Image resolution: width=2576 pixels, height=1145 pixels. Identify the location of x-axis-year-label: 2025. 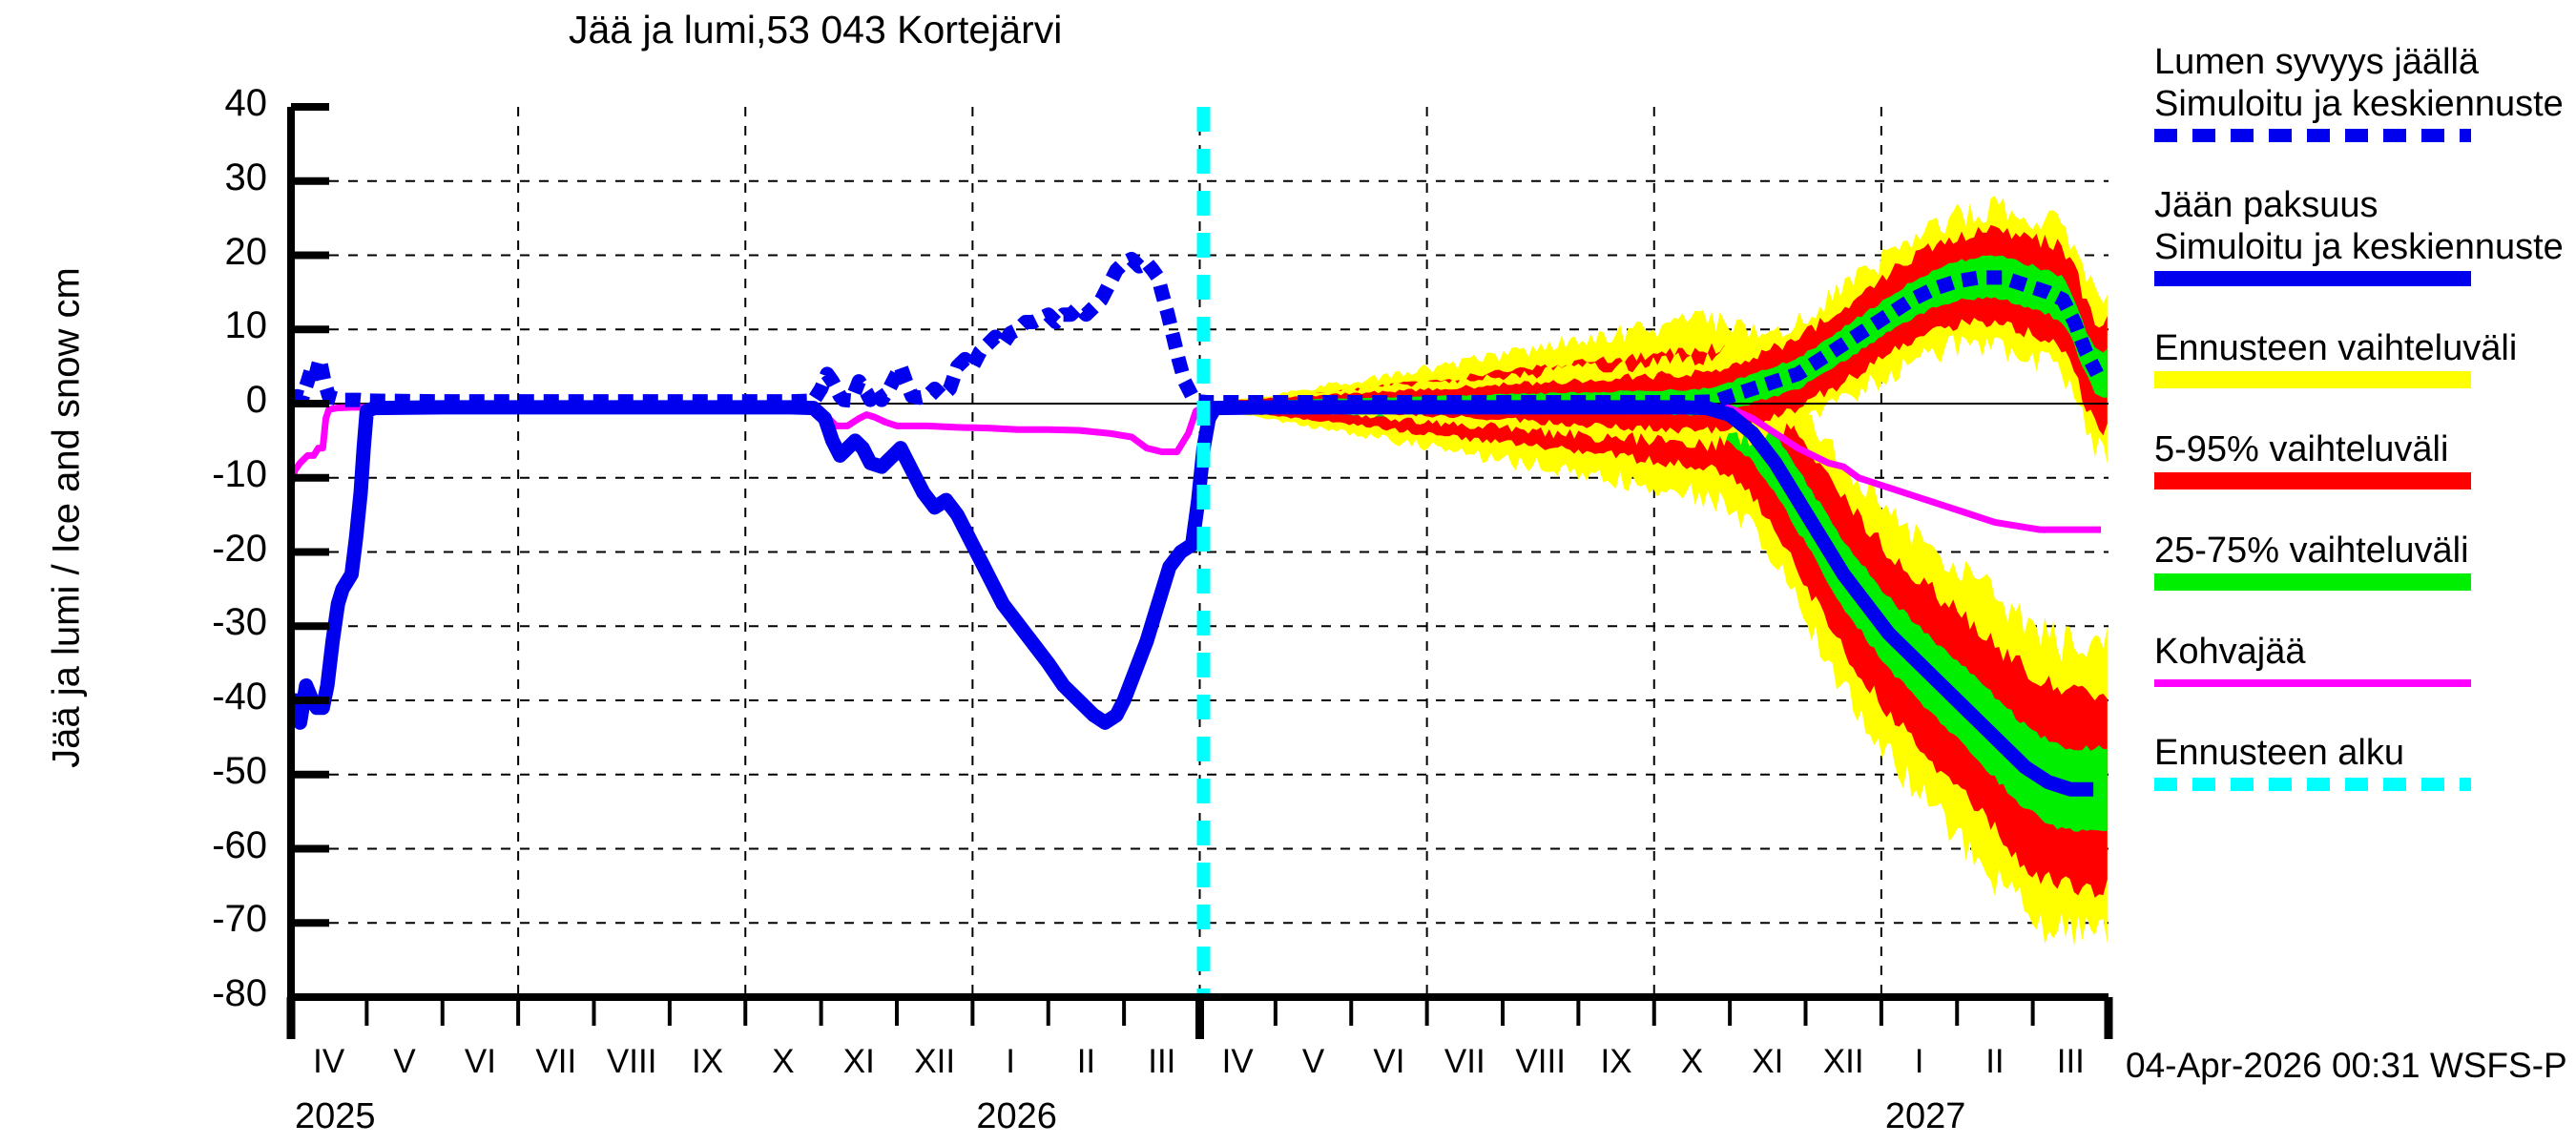
(335, 1116).